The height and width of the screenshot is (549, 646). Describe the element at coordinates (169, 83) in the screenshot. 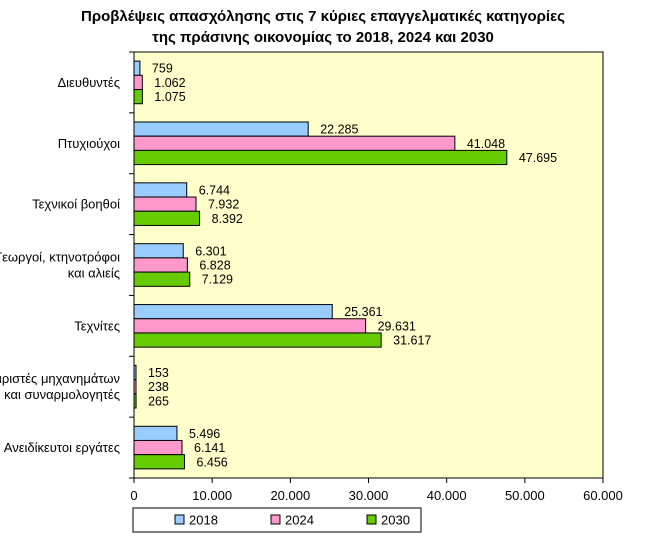

I see `data-label-2024: 1.062` at that location.